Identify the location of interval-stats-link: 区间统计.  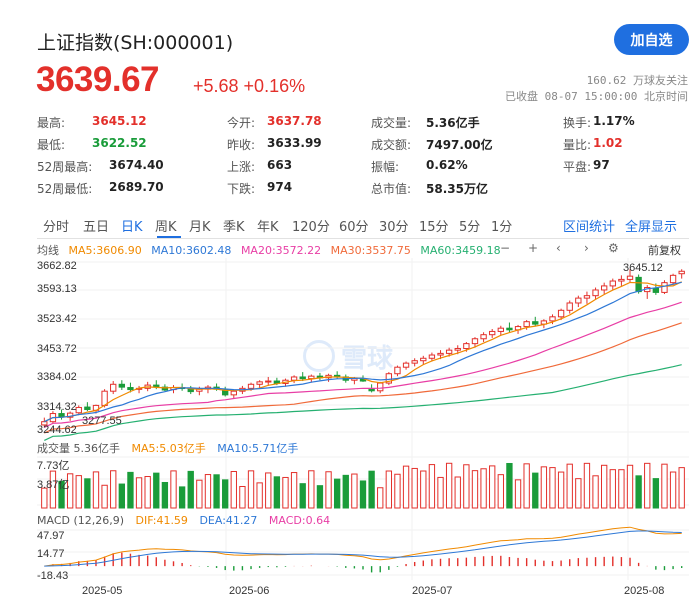
(589, 227).